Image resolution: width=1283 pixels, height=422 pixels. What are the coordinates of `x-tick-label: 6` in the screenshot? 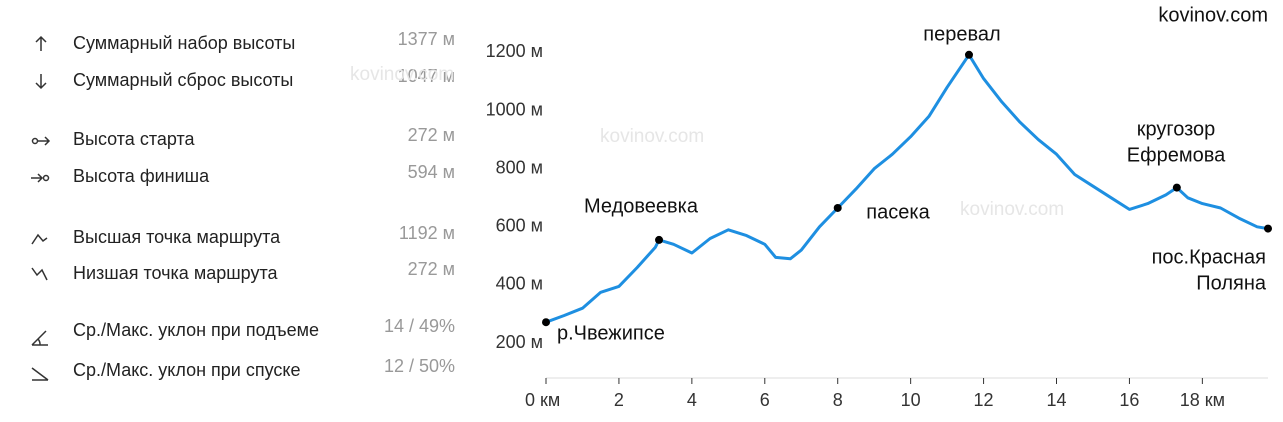 It's located at (765, 400).